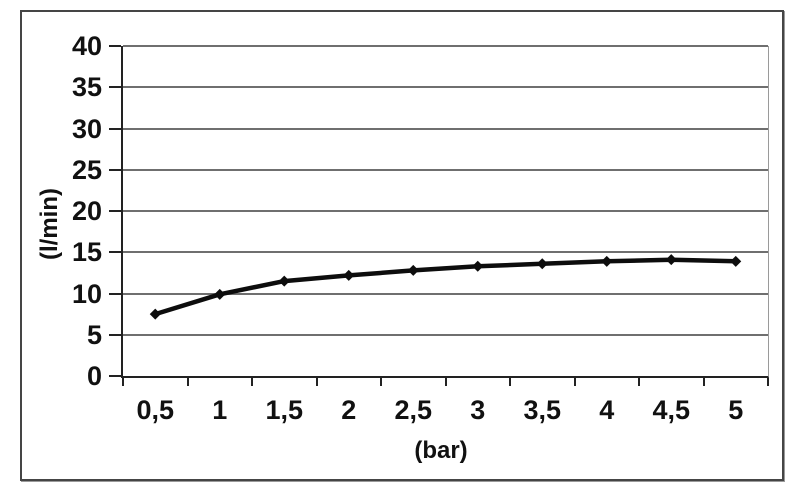  What do you see at coordinates (542, 410) in the screenshot?
I see `x-tick-label-3,5: 3,5` at bounding box center [542, 410].